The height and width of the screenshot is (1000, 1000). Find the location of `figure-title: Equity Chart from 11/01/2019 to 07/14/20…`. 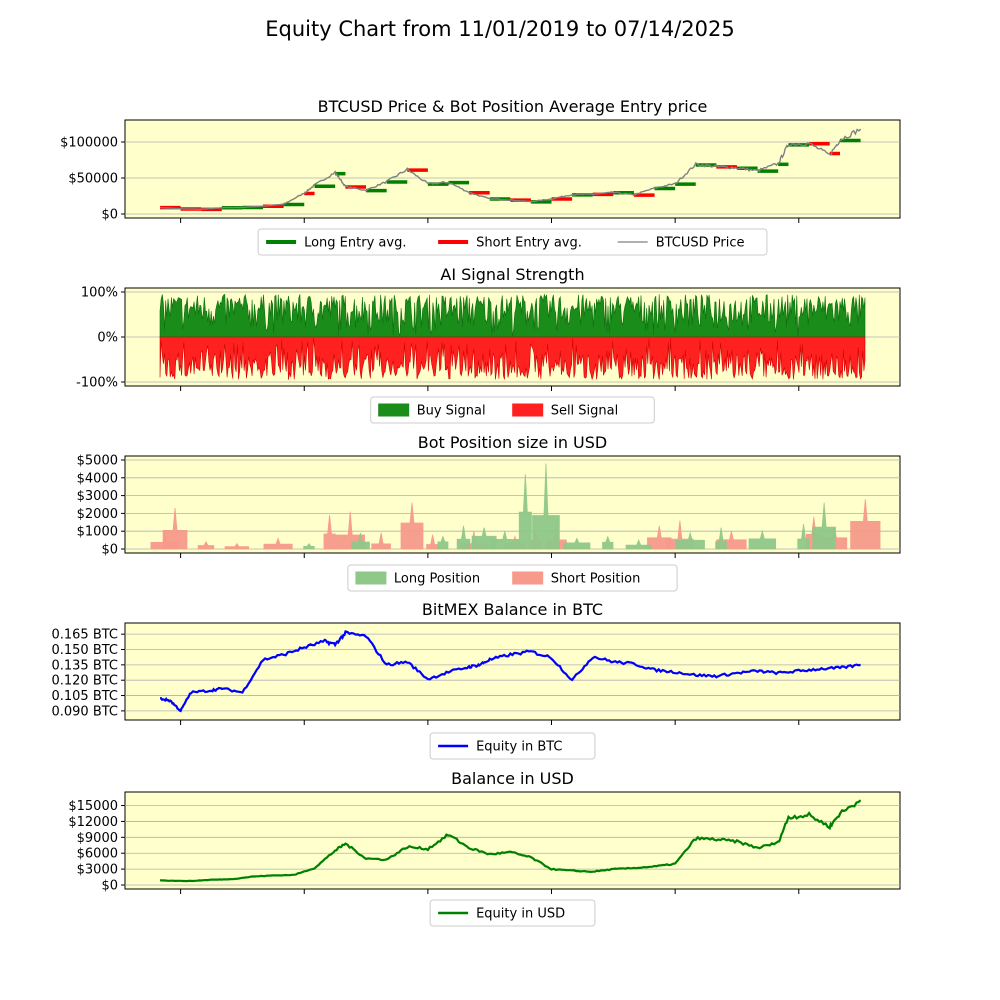

figure-title: Equity Chart from 11/01/2019 to 07/14/20… is located at coordinates (500, 29).